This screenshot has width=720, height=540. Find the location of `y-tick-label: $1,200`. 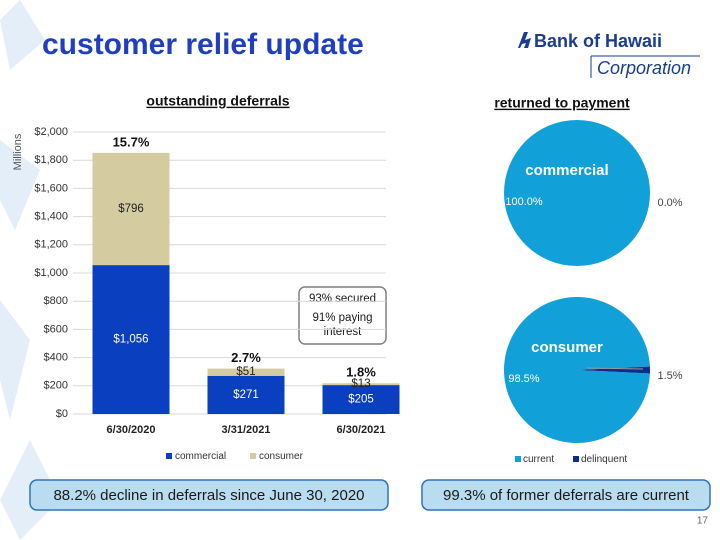

y-tick-label: $1,200 is located at coordinates (51, 245).